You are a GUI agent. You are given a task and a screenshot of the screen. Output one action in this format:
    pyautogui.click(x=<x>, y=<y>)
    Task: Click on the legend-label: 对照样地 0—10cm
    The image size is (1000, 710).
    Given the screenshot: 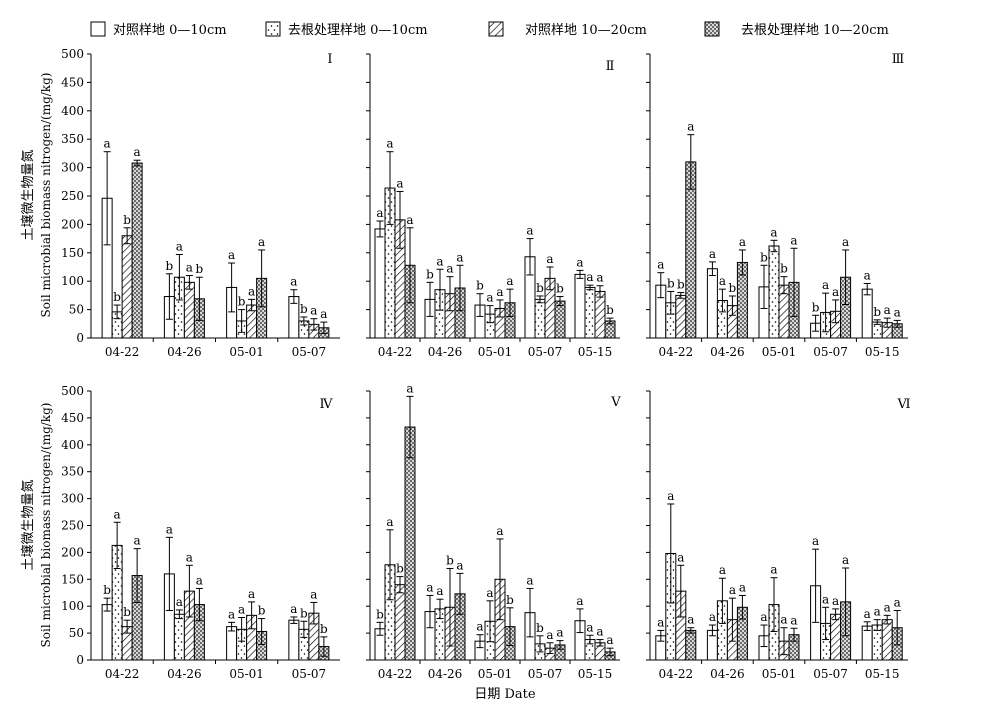 What is the action you would take?
    pyautogui.click(x=170, y=30)
    